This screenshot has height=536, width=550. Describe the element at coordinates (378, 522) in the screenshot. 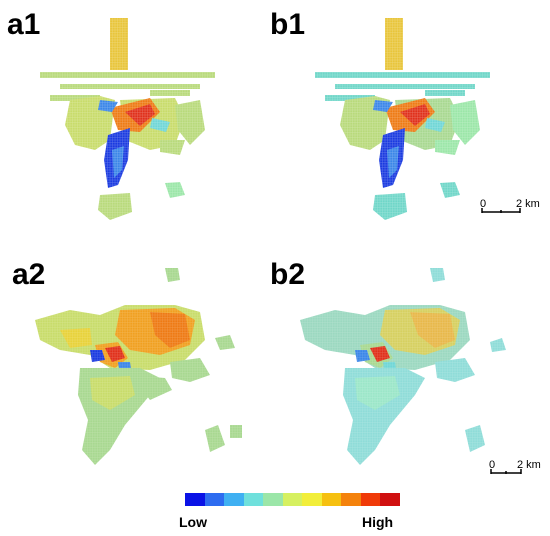

I see `legend-high-label: High` at that location.